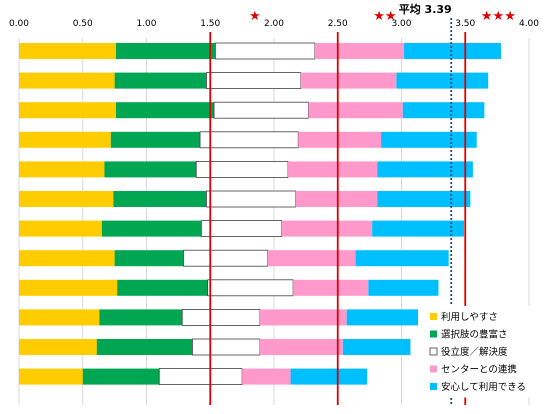  What do you see at coordinates (465, 24) in the screenshot?
I see `x-tick-label: 3.50` at bounding box center [465, 24].